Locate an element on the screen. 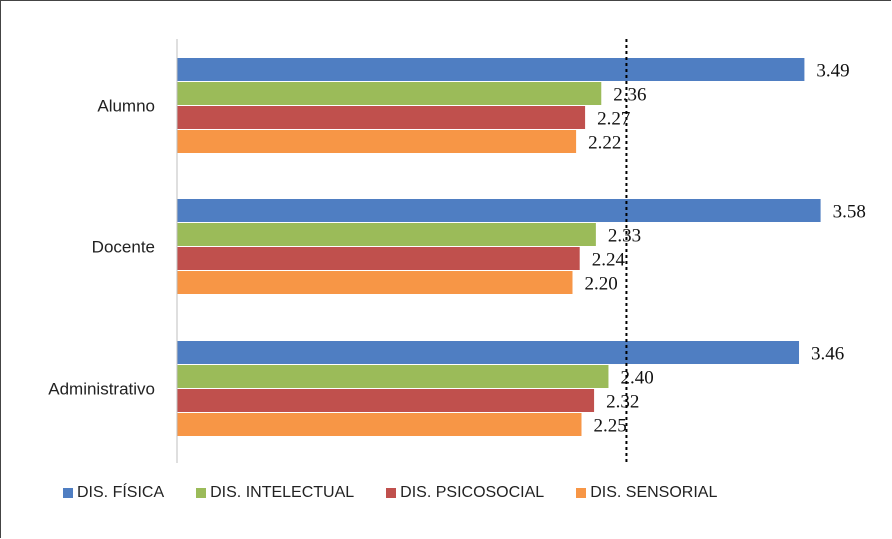 The image size is (892, 539). value-label-docente-0: 3.58 is located at coordinates (849, 212).